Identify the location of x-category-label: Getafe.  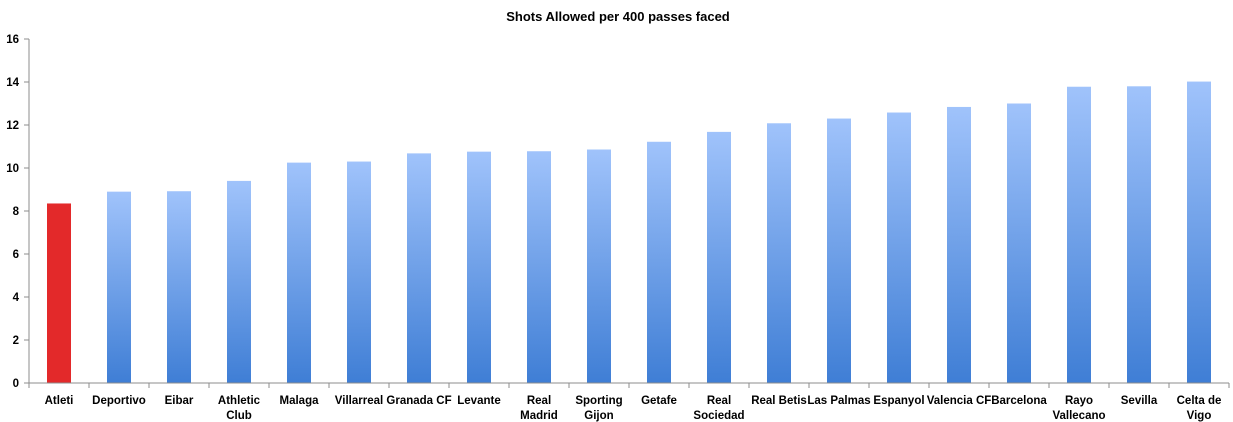
(659, 401).